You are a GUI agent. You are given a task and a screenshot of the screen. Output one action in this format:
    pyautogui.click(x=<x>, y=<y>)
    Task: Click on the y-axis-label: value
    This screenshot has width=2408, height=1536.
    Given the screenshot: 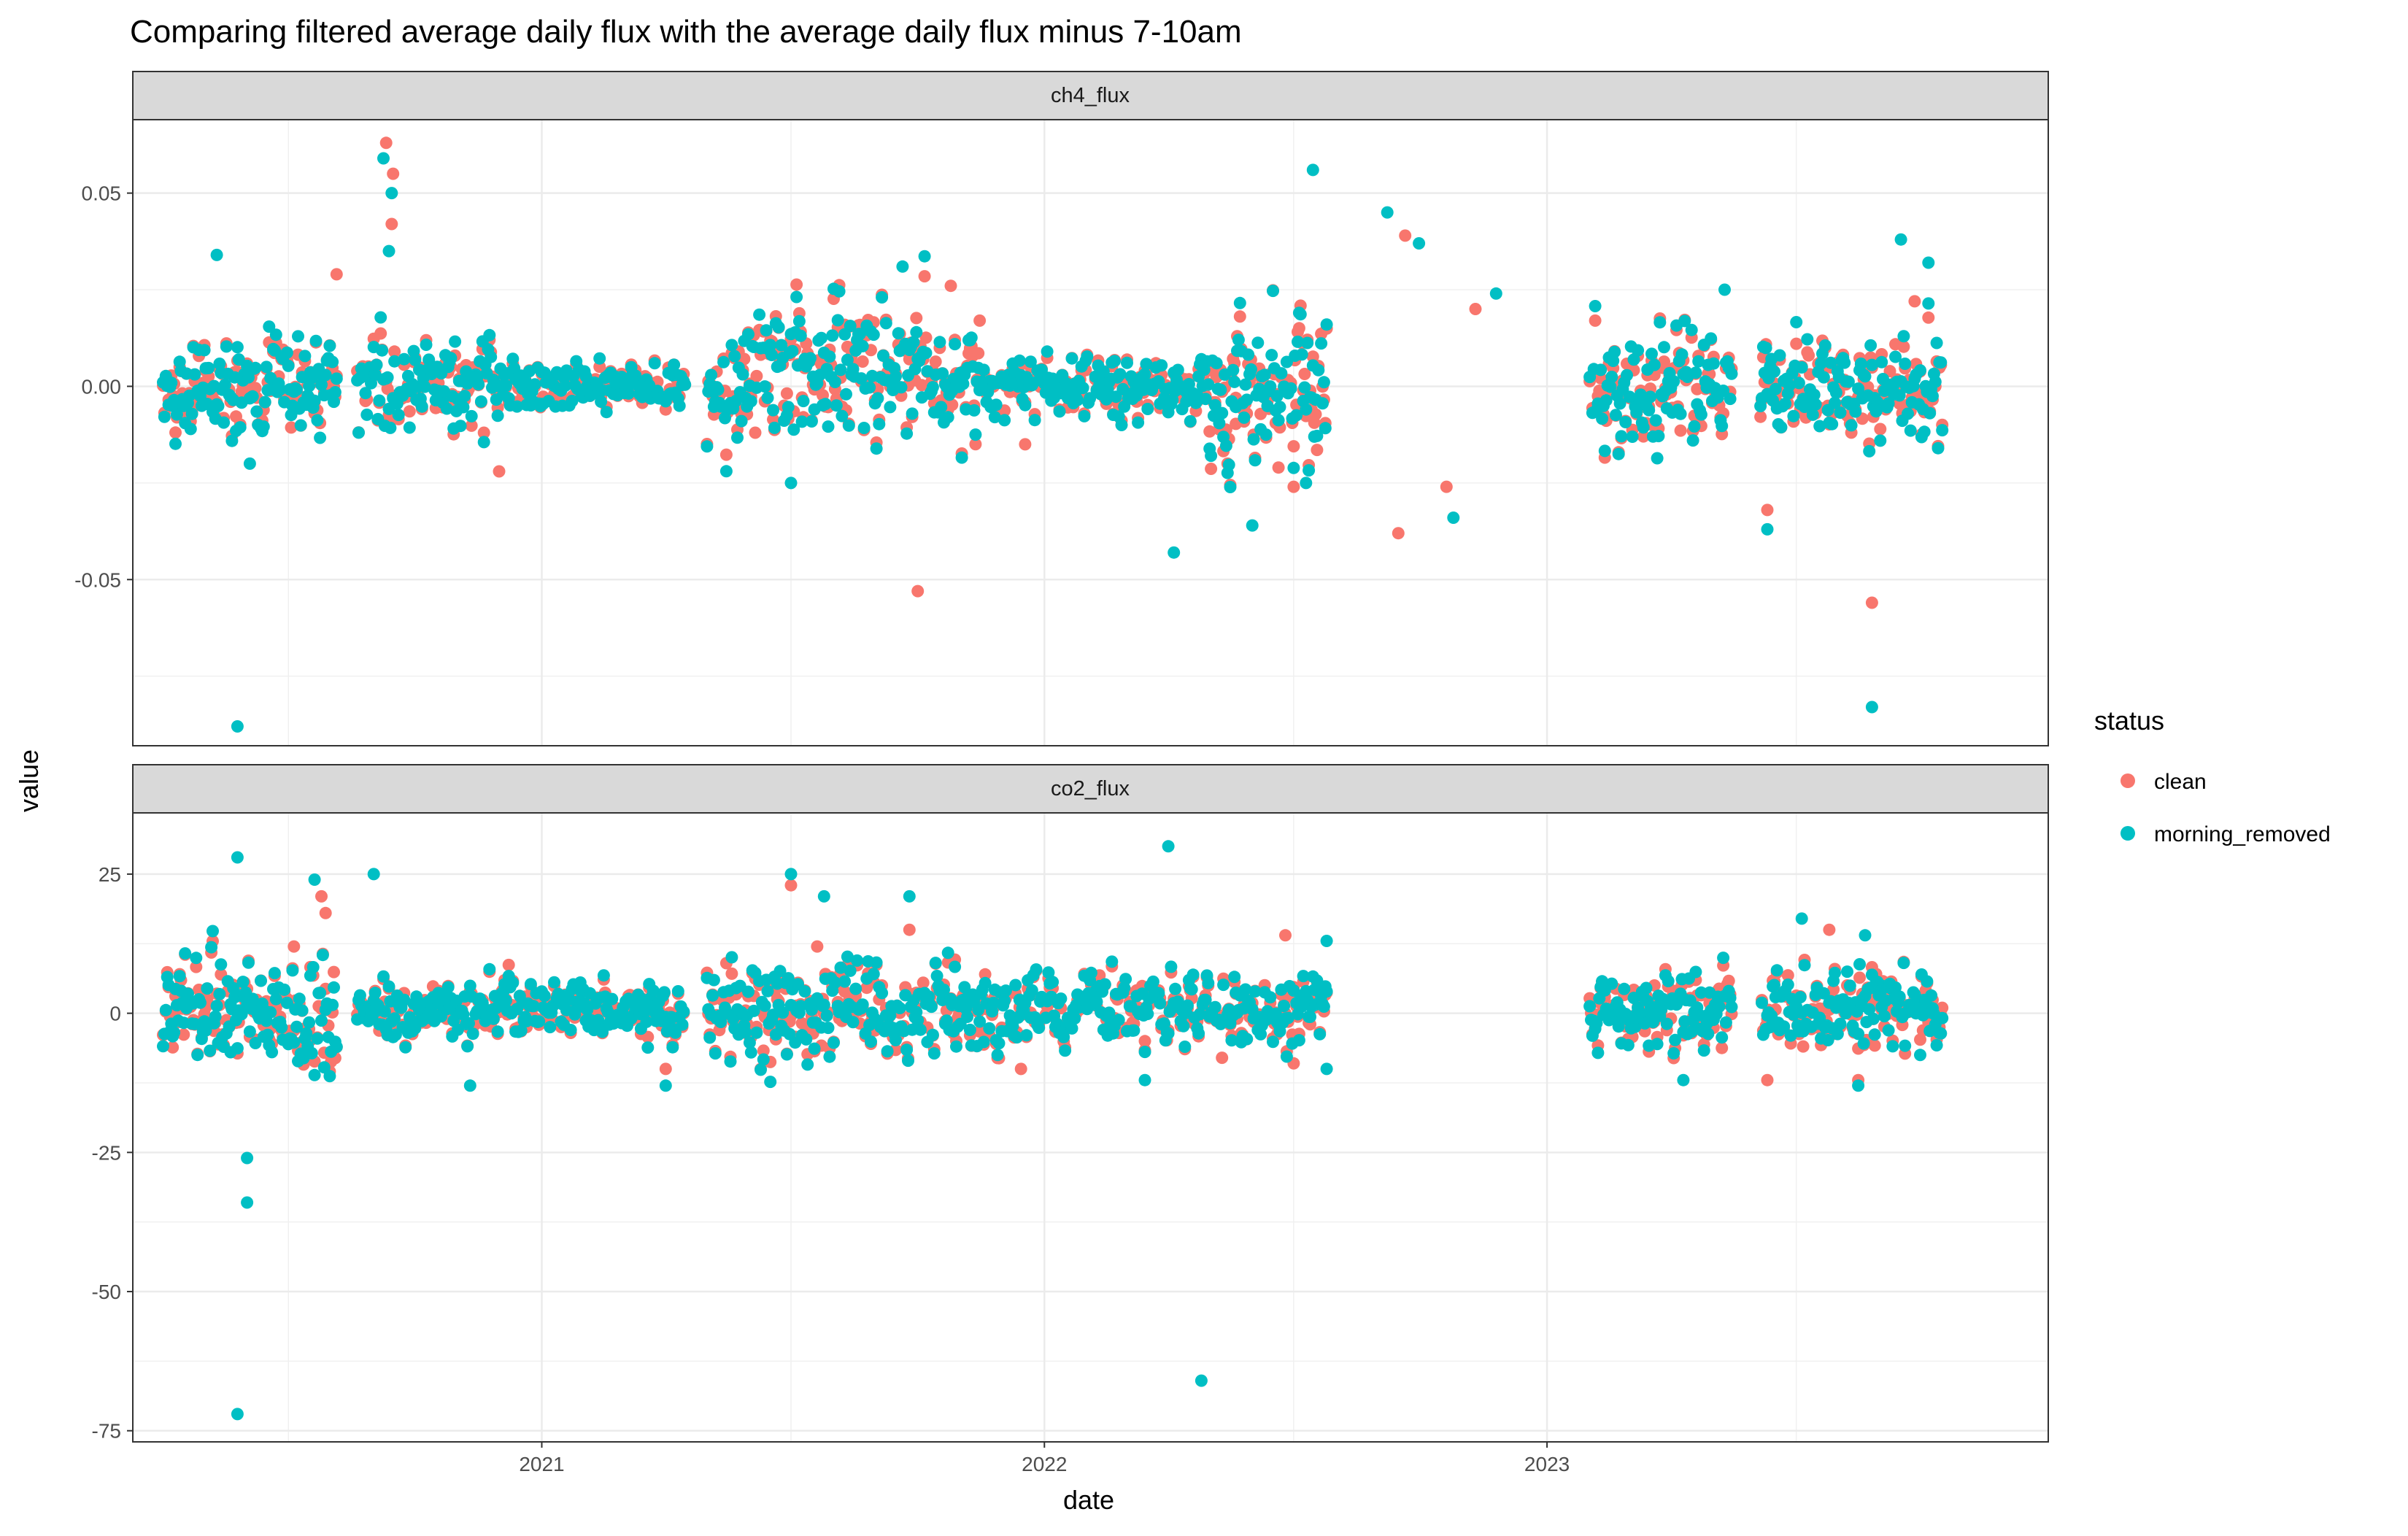 What is the action you would take?
    pyautogui.click(x=29, y=780)
    